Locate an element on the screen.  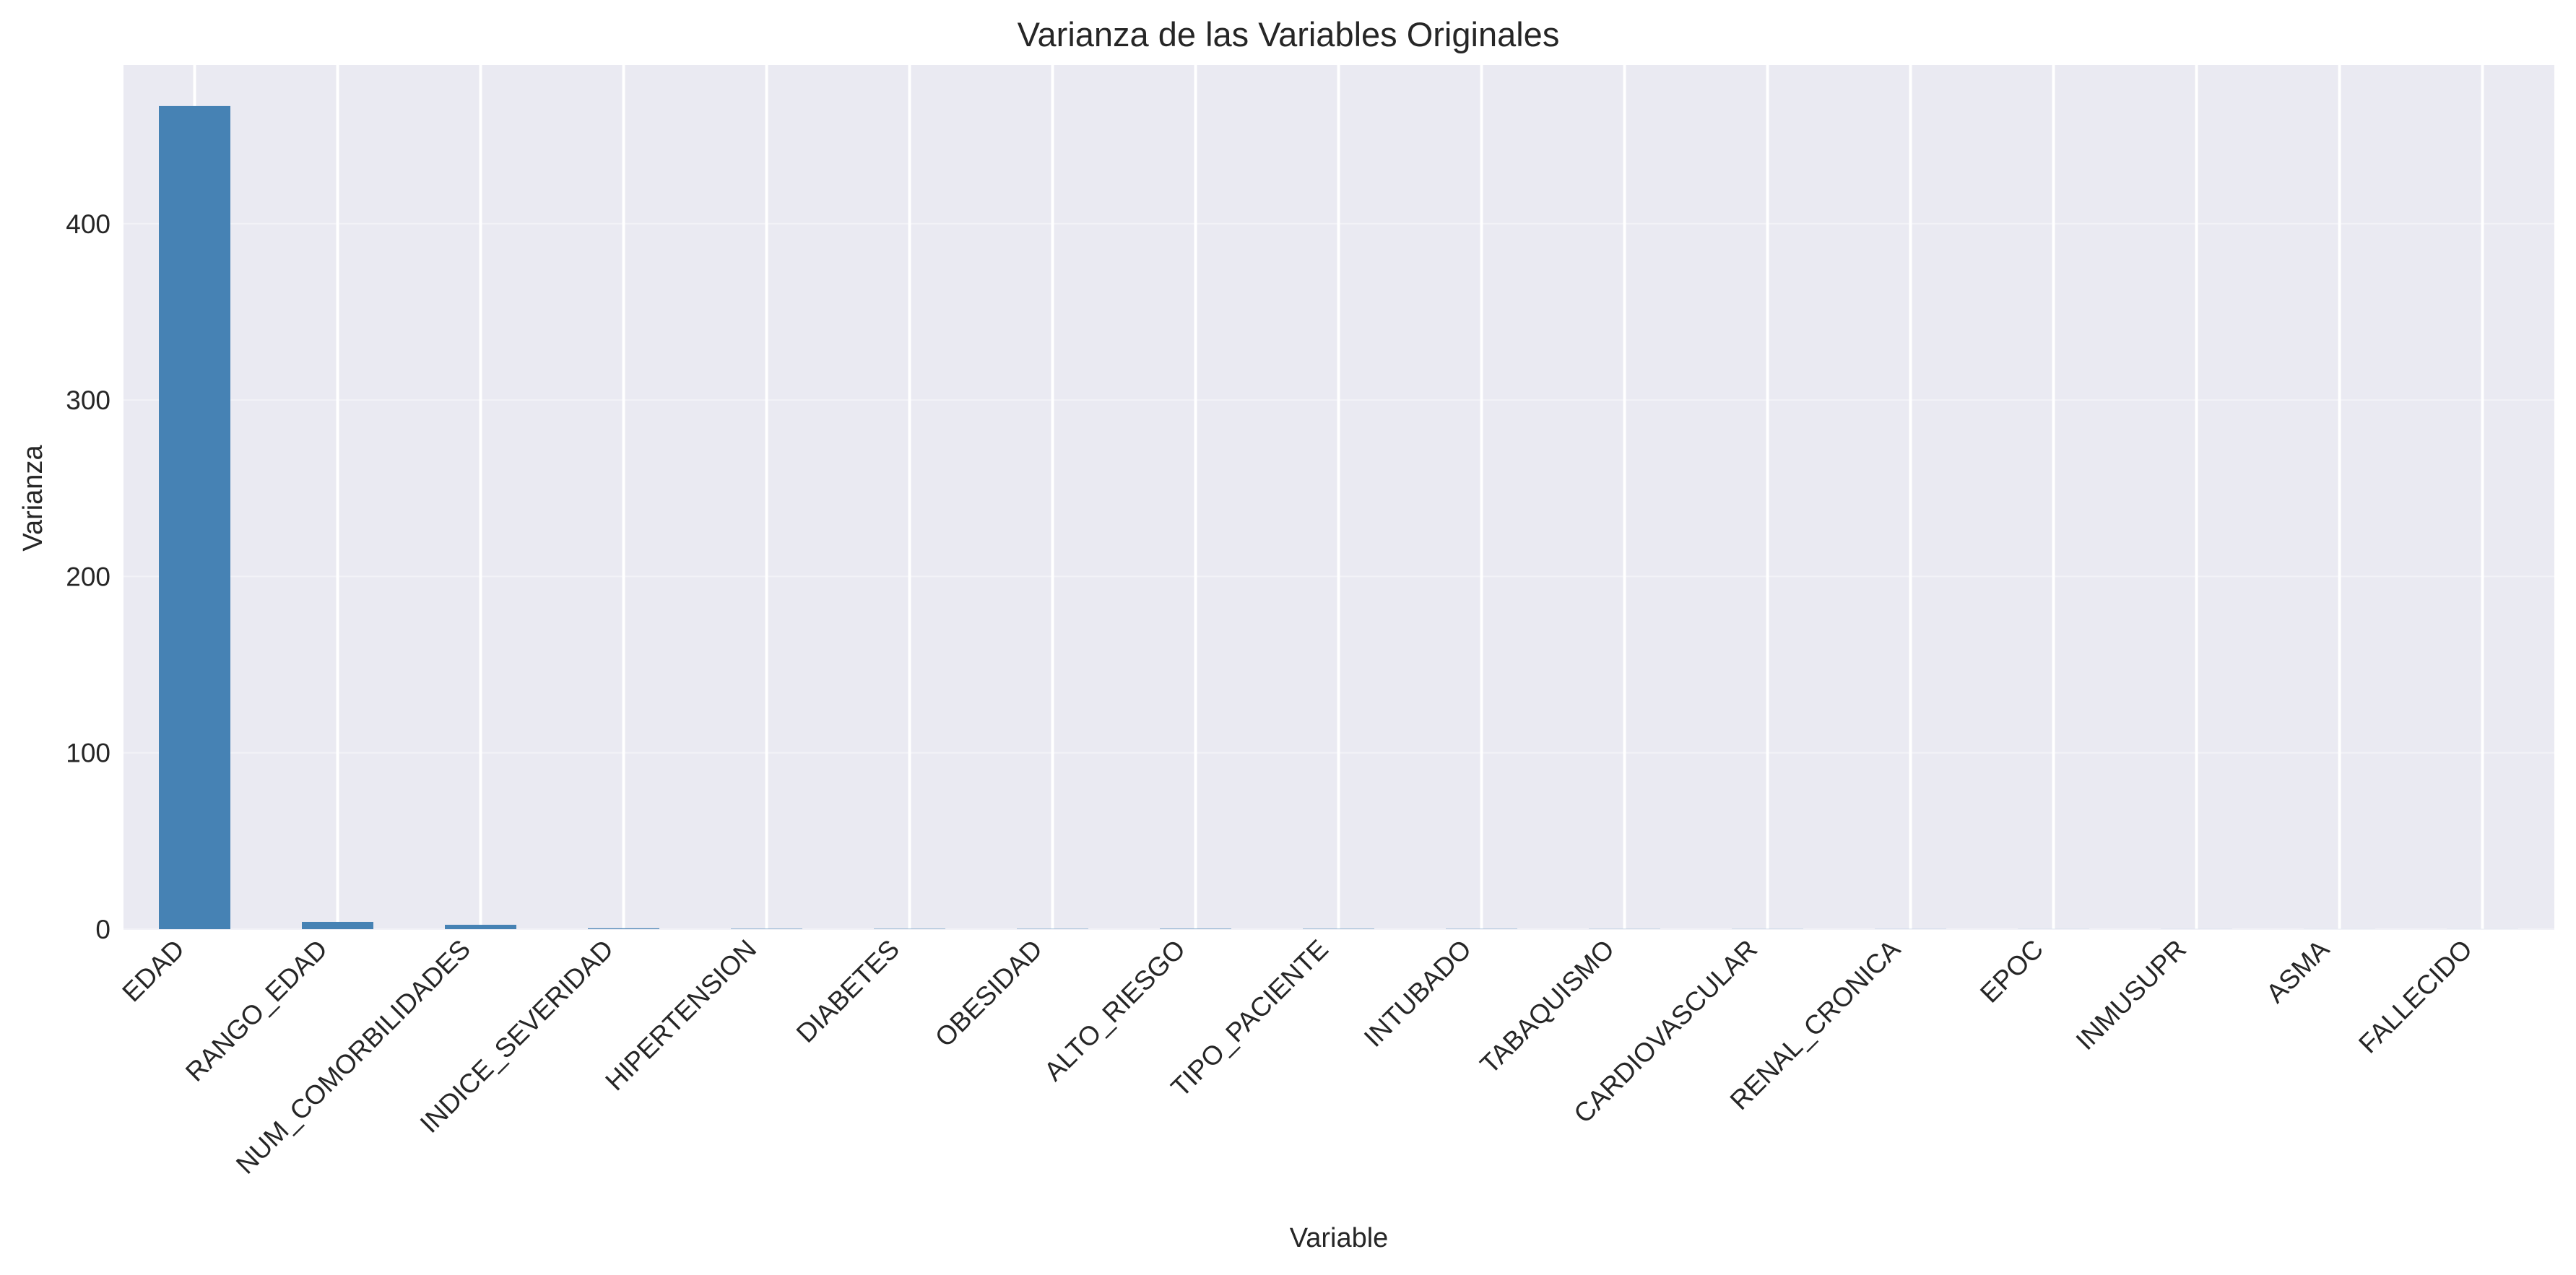
x-tick-label: ALTO_RIESGO is located at coordinates (1114, 1010).